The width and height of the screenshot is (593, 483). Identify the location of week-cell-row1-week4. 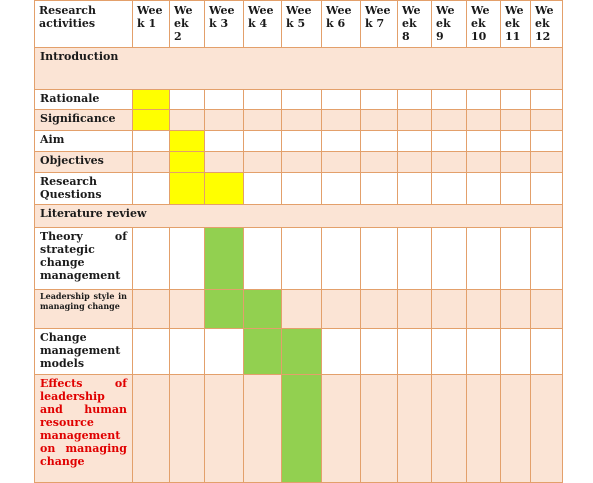
(263, 100).